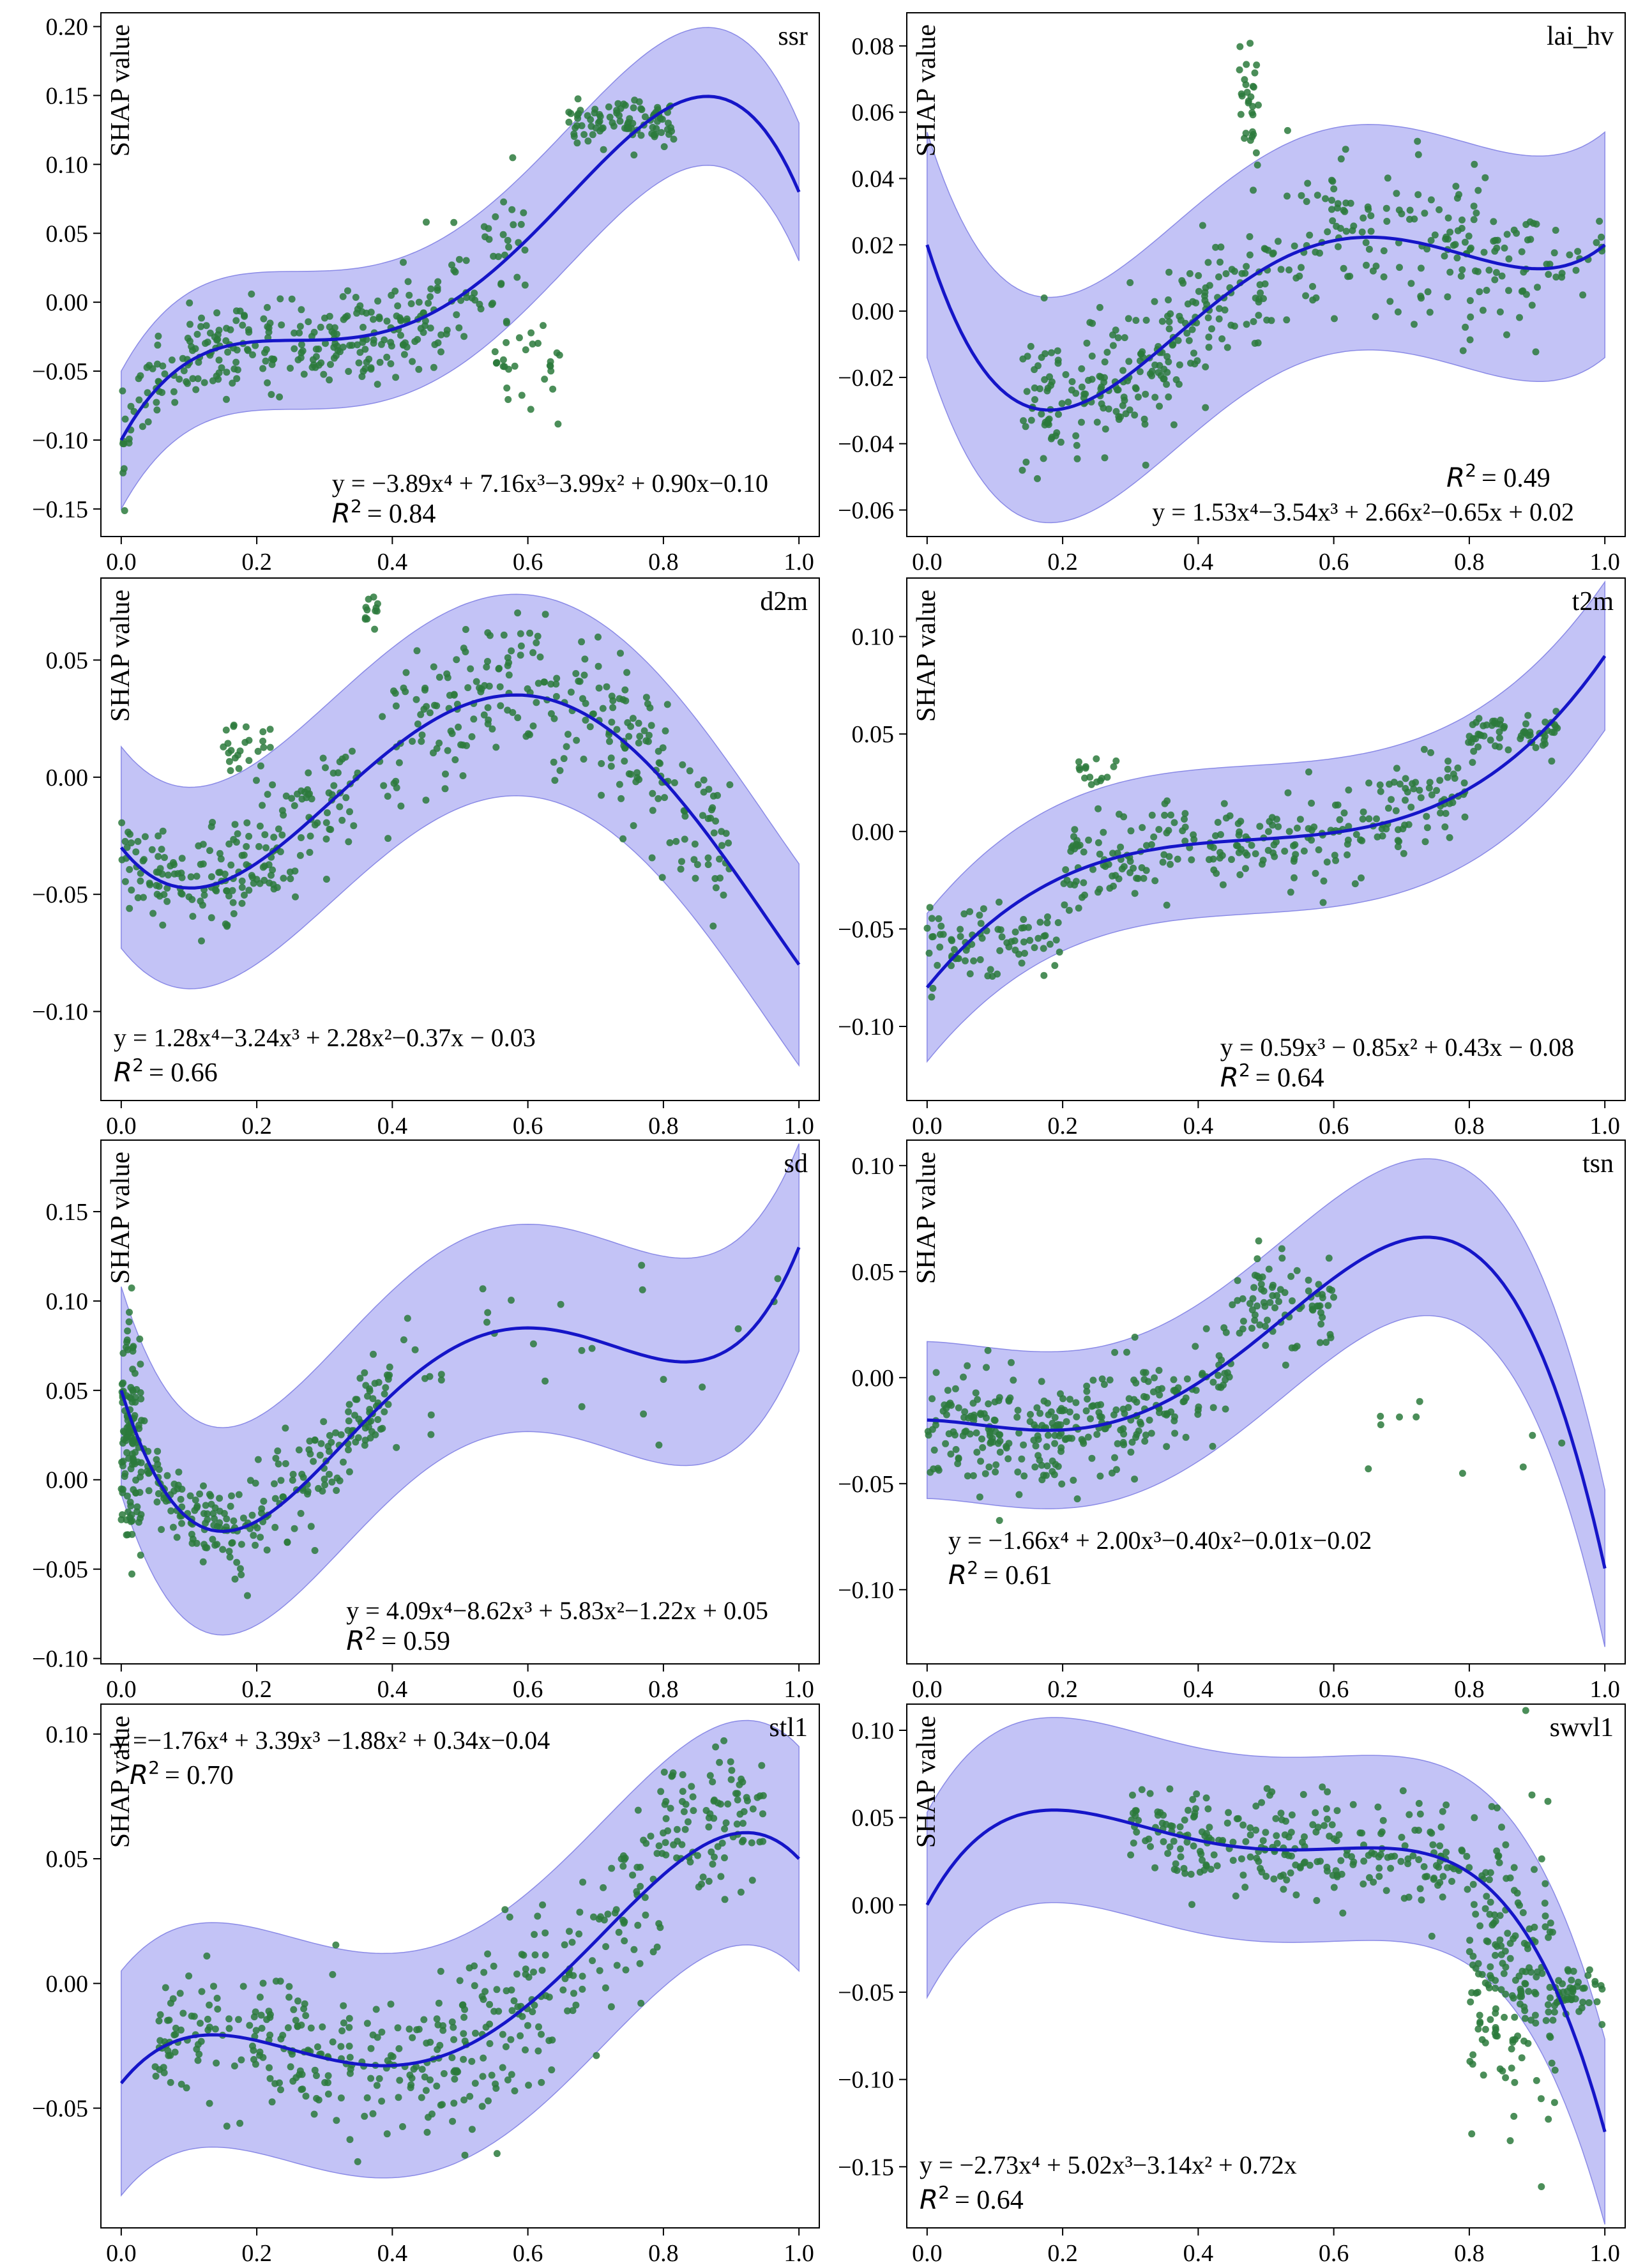 Image resolution: width=1652 pixels, height=2263 pixels. Describe the element at coordinates (121, 1218) in the screenshot. I see `y-axis-label: SHAP value` at that location.